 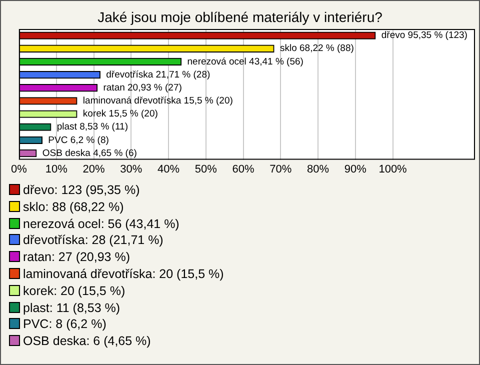 What do you see at coordinates (93, 169) in the screenshot?
I see `x-tick-label: 20%` at bounding box center [93, 169].